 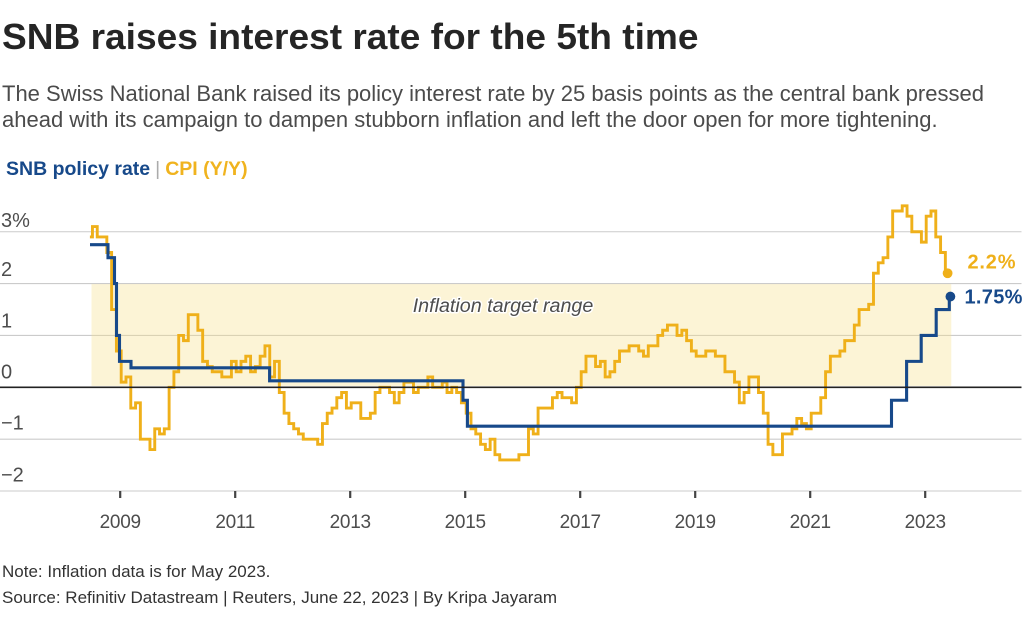 What do you see at coordinates (465, 522) in the screenshot?
I see `svg-text: 2015` at bounding box center [465, 522].